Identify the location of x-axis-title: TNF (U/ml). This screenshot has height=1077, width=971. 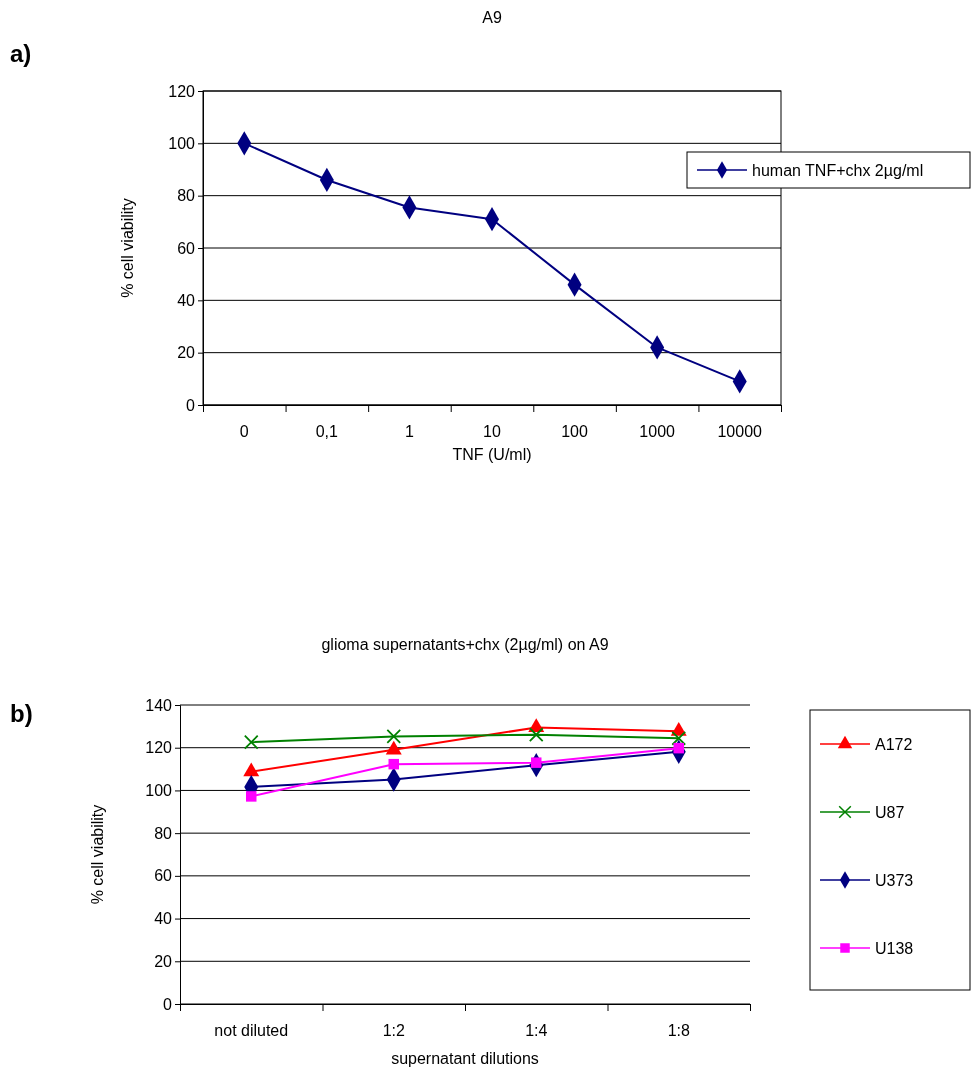
(492, 454).